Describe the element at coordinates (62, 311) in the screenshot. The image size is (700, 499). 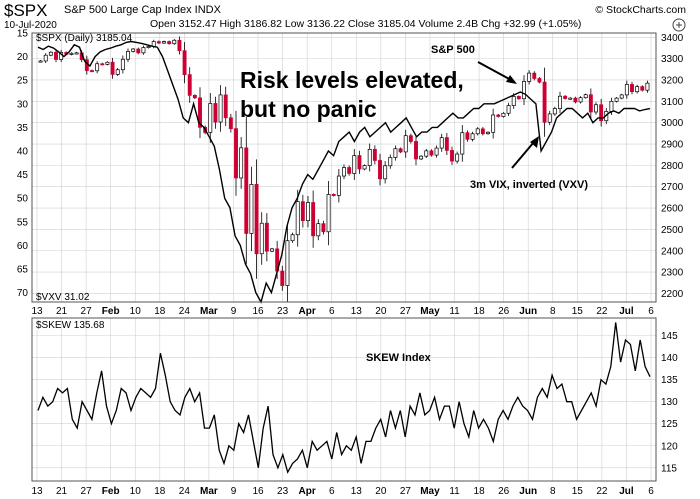
I see `price-x-tick: 21` at that location.